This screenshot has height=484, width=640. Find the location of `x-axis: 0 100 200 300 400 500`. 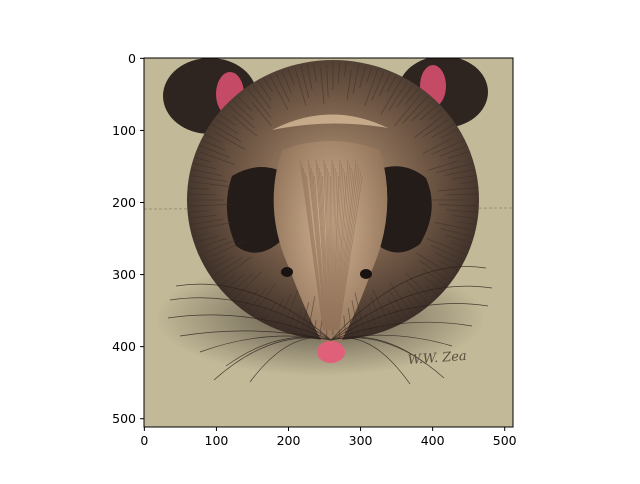

x-axis: 0 100 200 300 400 500 is located at coordinates (328, 437).